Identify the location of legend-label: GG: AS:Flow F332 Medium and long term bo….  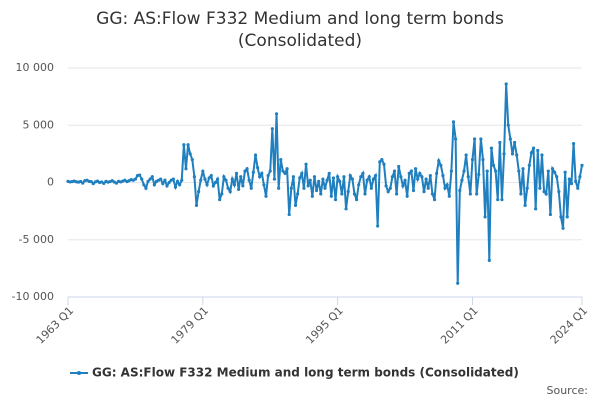
(305, 373).